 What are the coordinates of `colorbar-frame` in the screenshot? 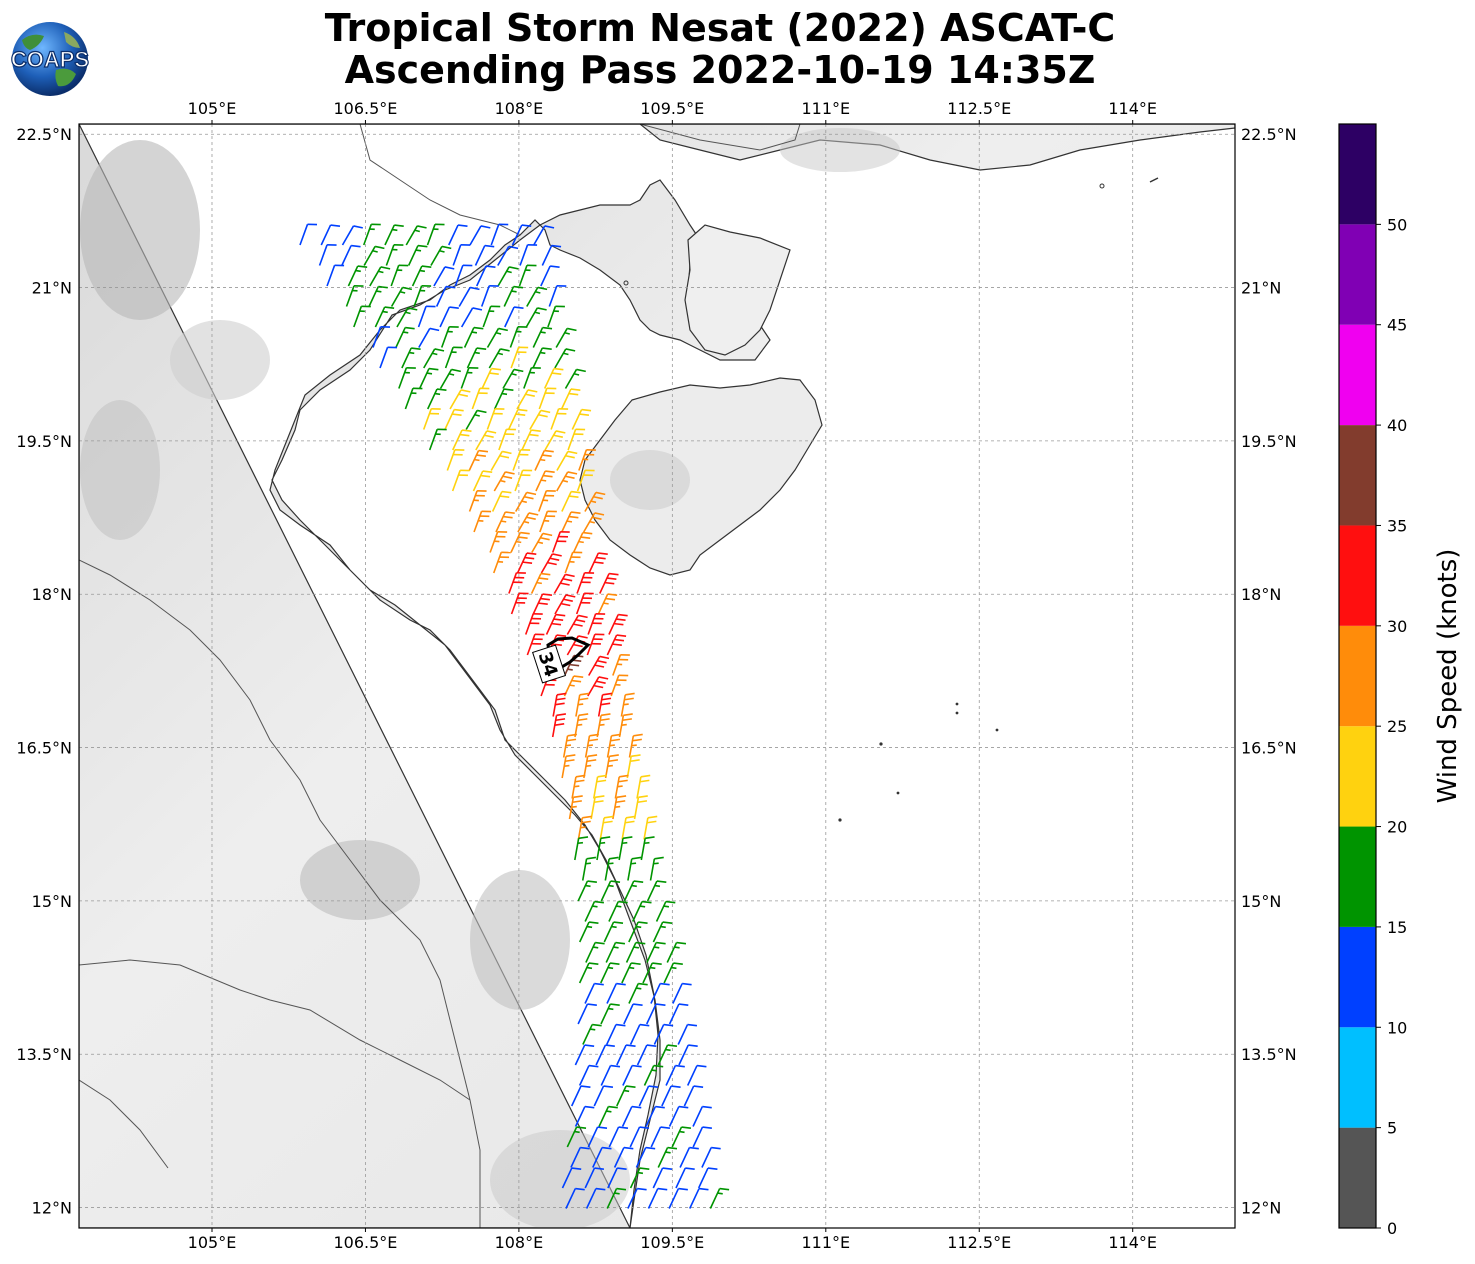 It's located at (1357, 676).